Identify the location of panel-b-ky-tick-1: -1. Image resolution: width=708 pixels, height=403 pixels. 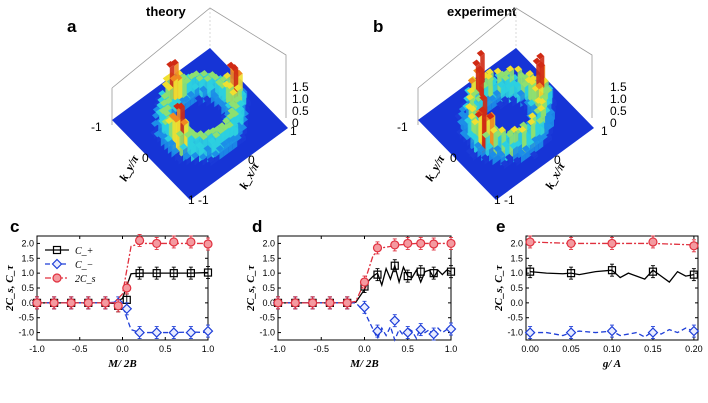
(402, 127).